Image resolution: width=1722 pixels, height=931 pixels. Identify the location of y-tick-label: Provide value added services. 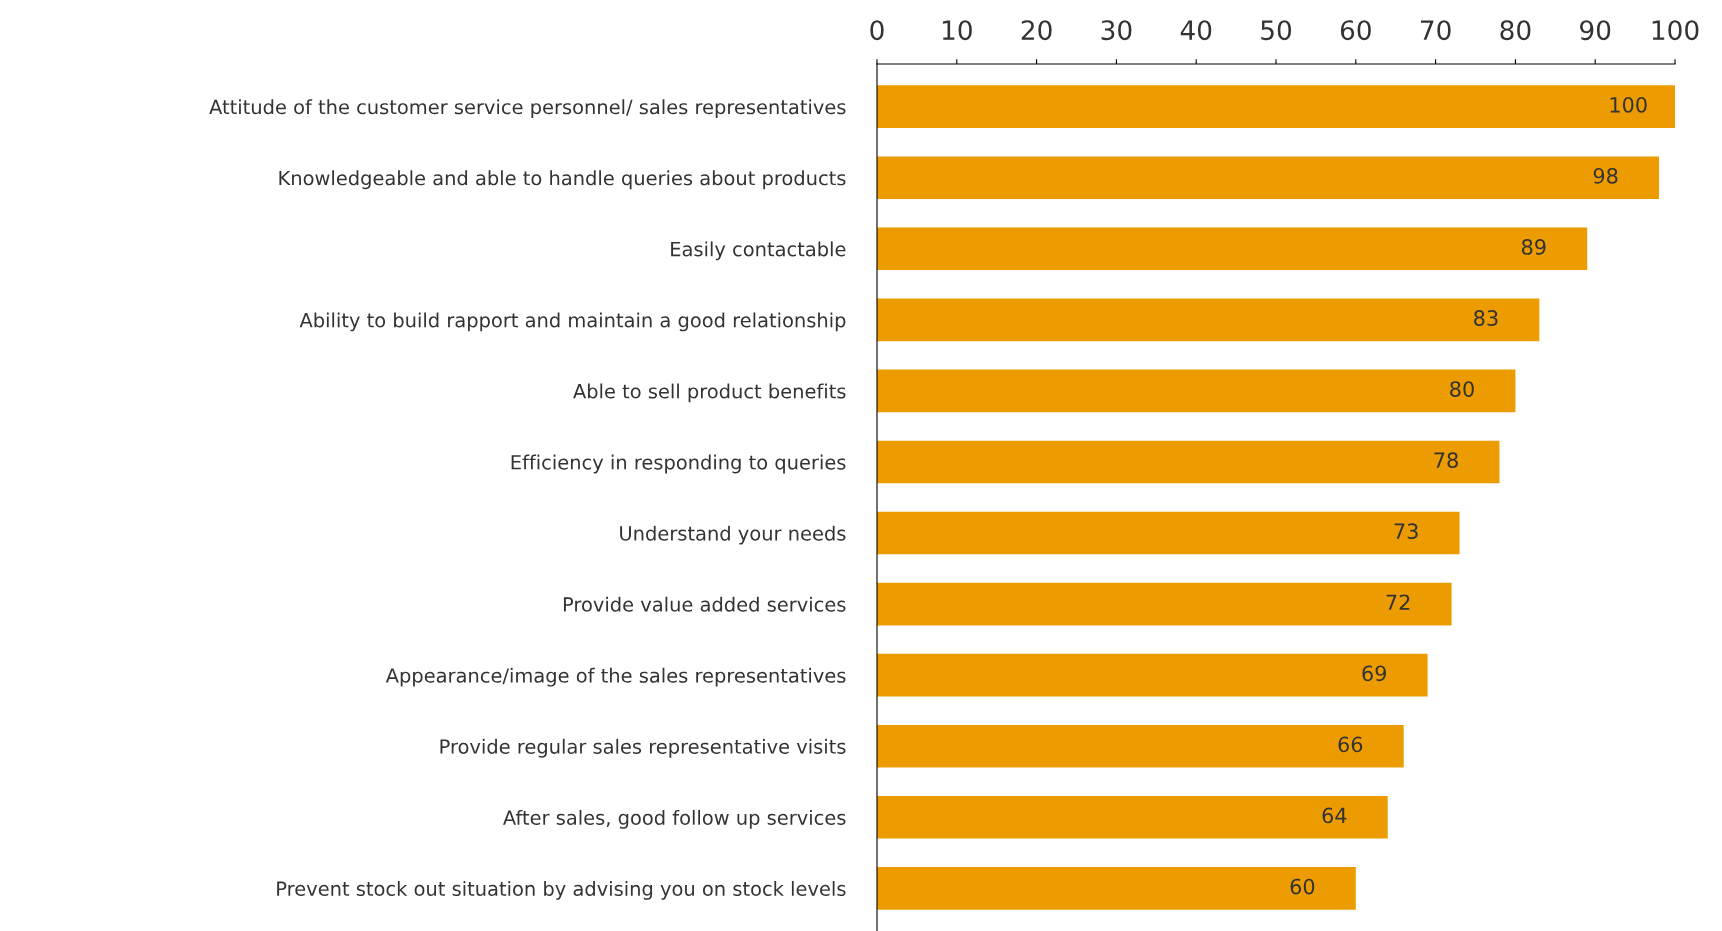
(704, 604).